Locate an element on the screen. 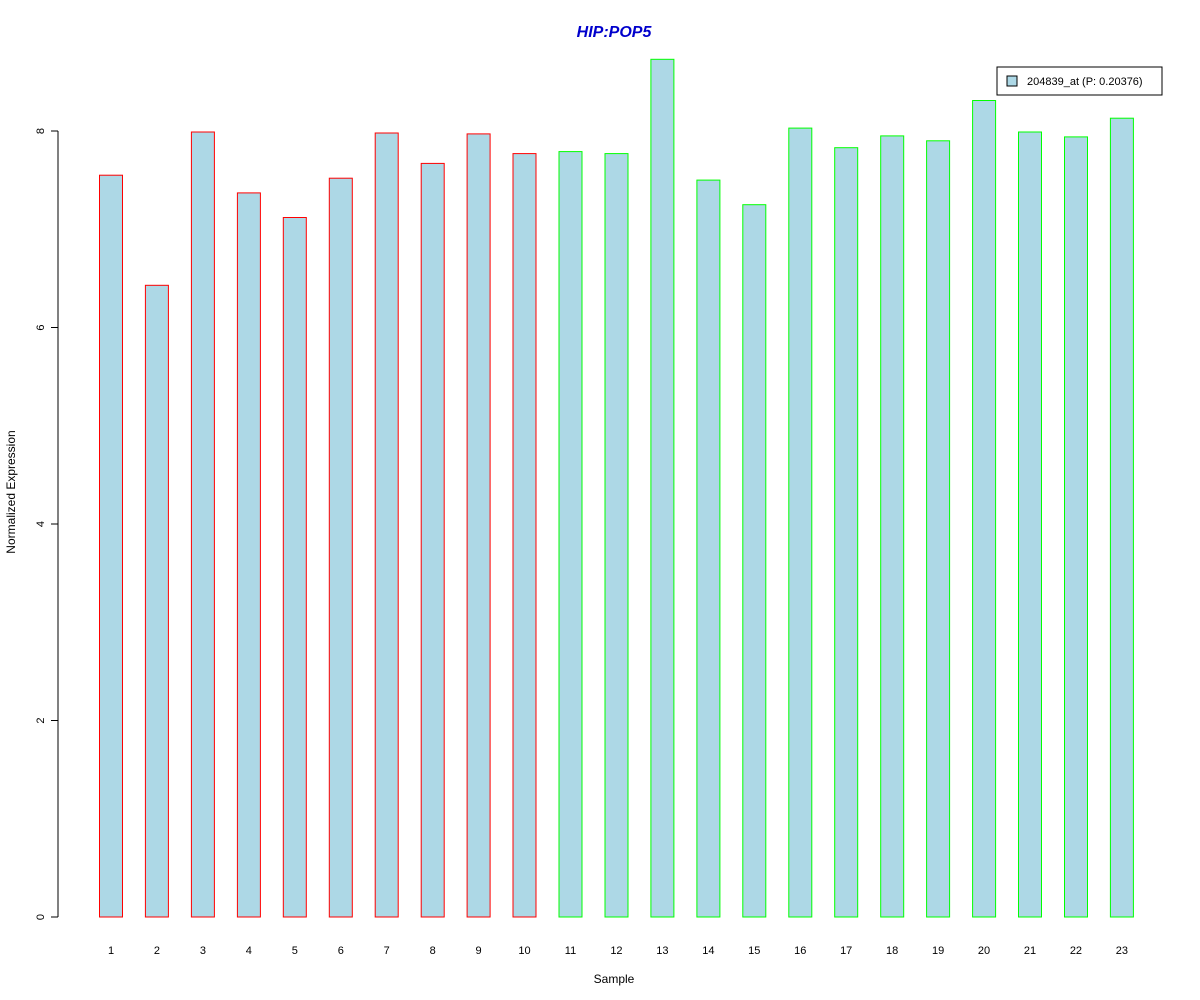  x-tick-label: 18 is located at coordinates (892, 951).